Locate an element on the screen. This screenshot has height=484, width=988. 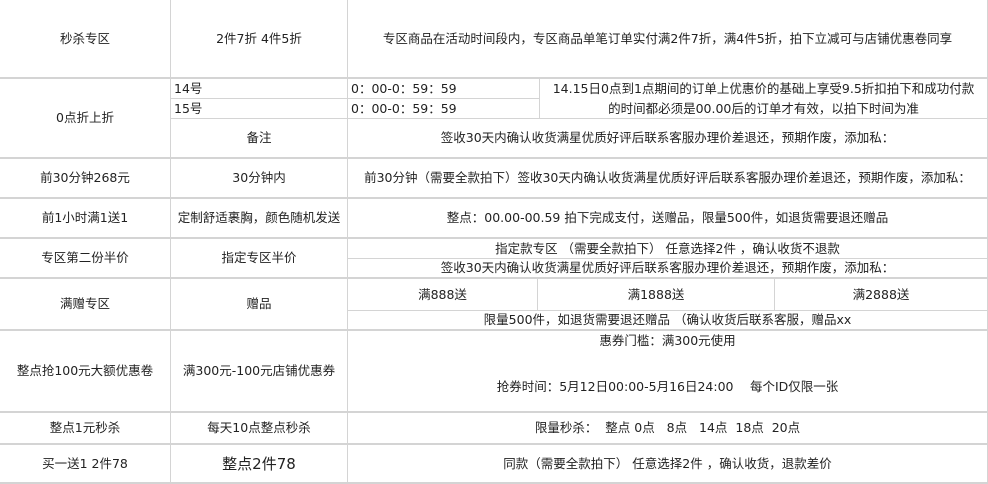
cell-name: 整点1元秒杀 is located at coordinates (85, 429).